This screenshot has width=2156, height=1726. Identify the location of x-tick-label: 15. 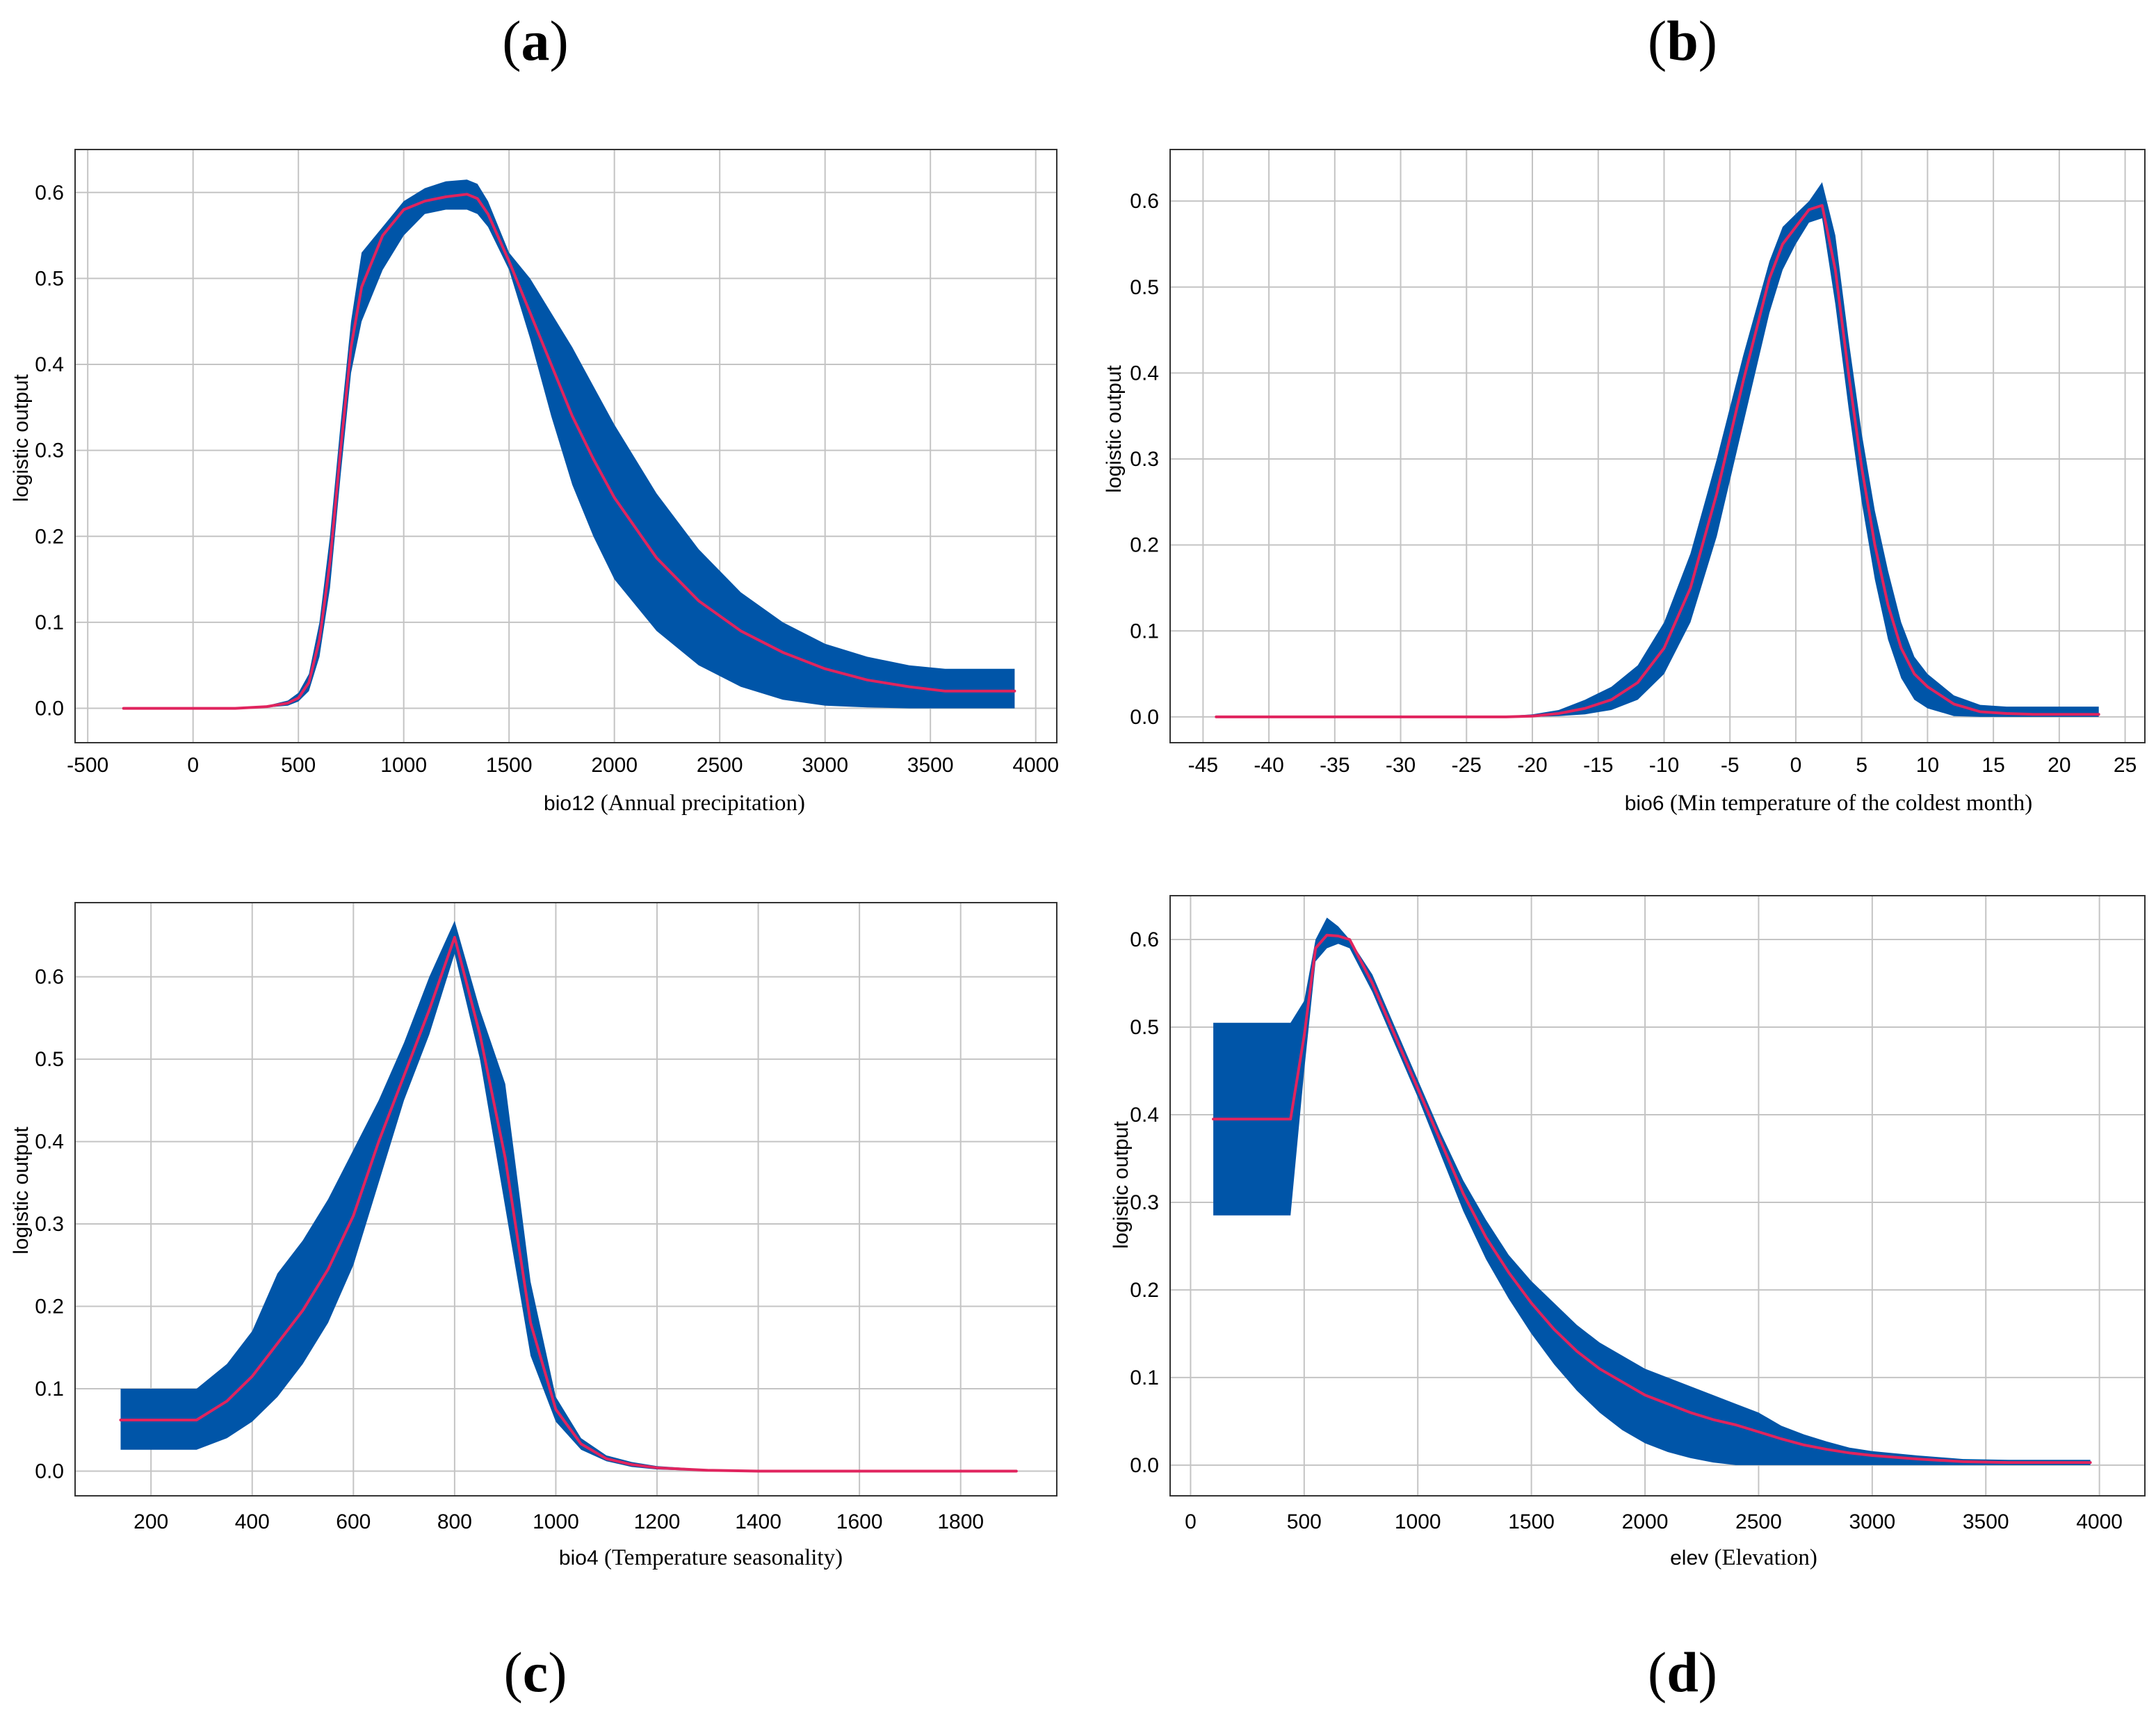
(1992, 765).